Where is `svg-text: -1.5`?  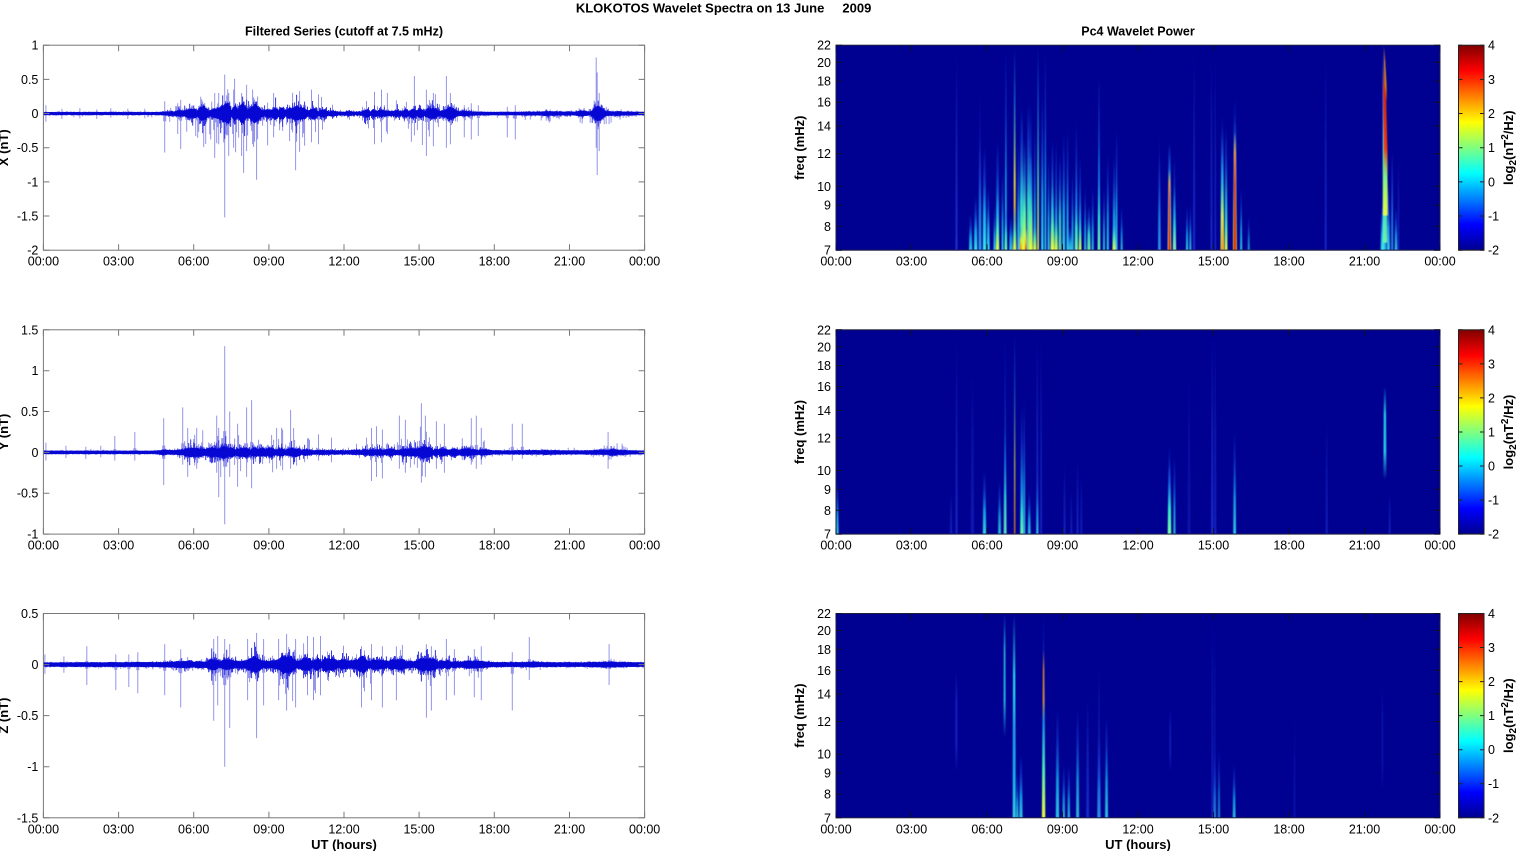 svg-text: -1.5 is located at coordinates (28, 217).